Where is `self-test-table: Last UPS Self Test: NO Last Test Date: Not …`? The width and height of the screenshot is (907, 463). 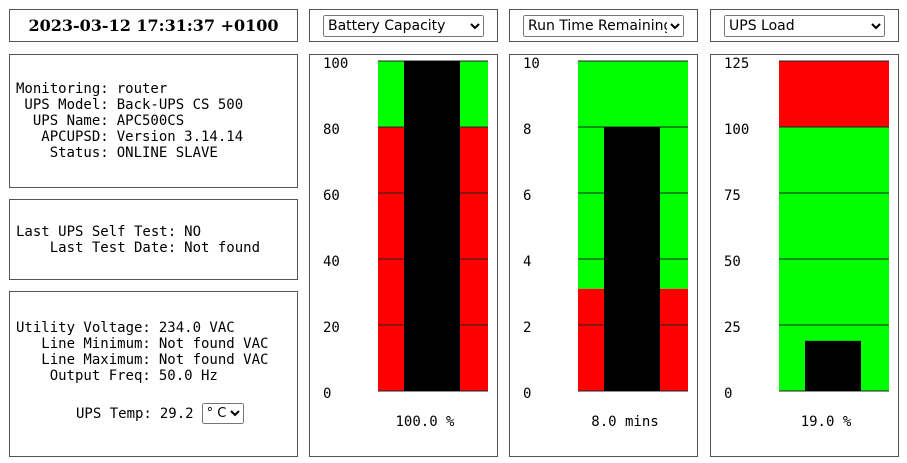 self-test-table: Last UPS Self Test: NO Last Test Date: Not … is located at coordinates (138, 240).